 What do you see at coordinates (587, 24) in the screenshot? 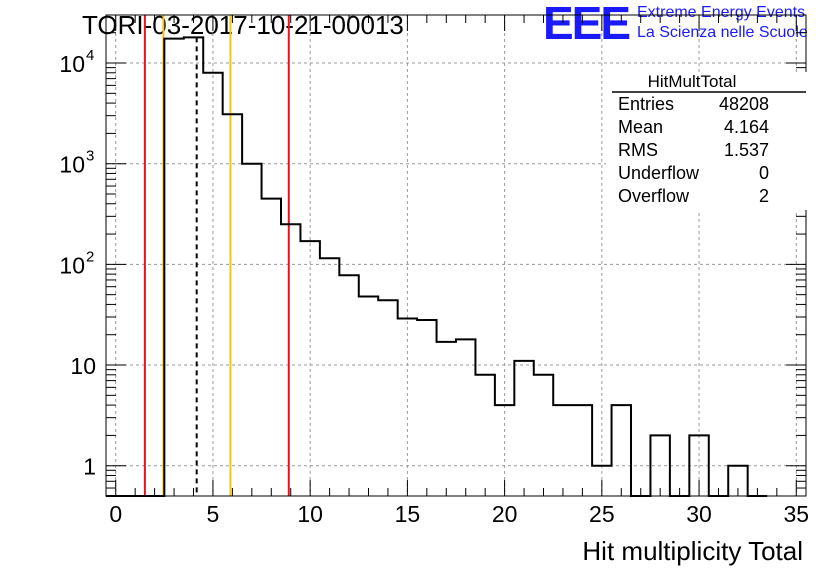
I see `eee-logo: EEE` at bounding box center [587, 24].